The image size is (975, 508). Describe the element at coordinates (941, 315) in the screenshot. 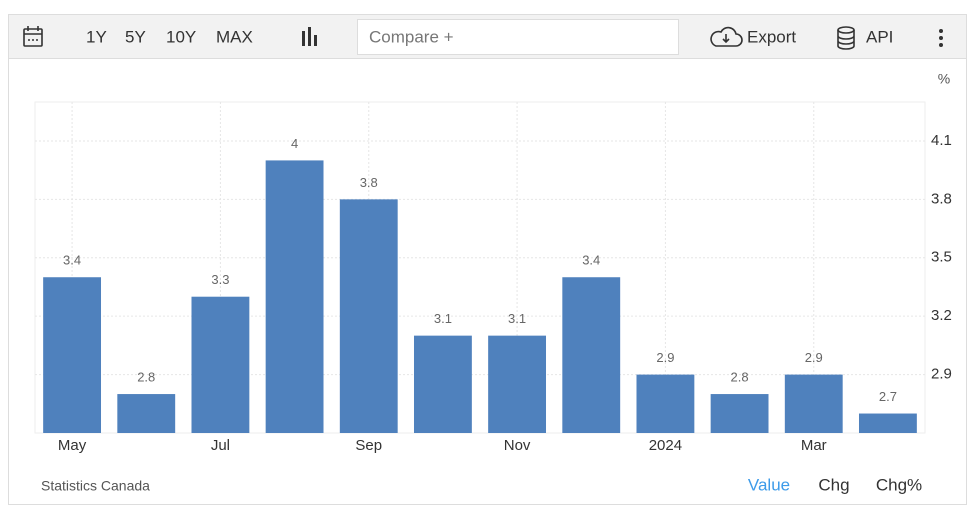

I see `y-tick-label: 3.2` at that location.